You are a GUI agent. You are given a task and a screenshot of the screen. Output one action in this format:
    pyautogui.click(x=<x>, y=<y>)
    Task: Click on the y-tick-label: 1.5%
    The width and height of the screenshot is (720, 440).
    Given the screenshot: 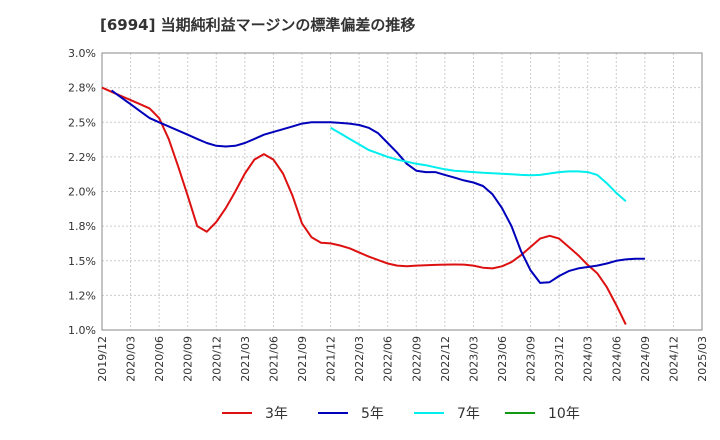 What is the action you would take?
    pyautogui.click(x=82, y=261)
    